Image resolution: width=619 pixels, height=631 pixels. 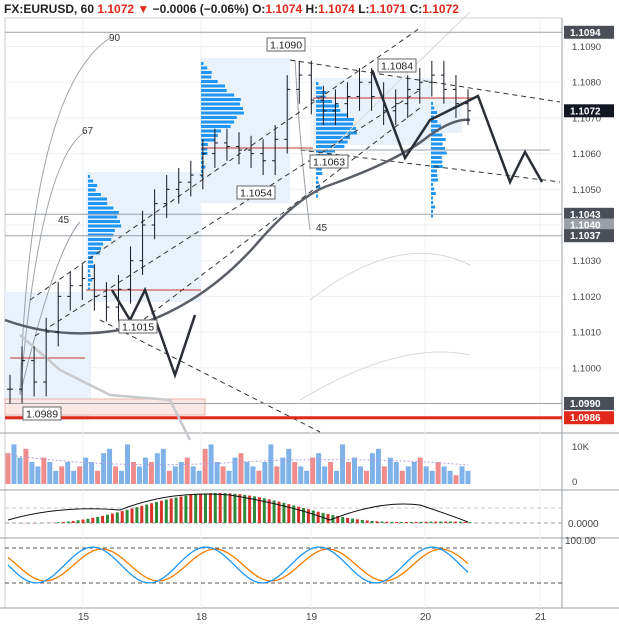 What do you see at coordinates (64, 220) in the screenshot?
I see `gann-label-2: 45` at bounding box center [64, 220].